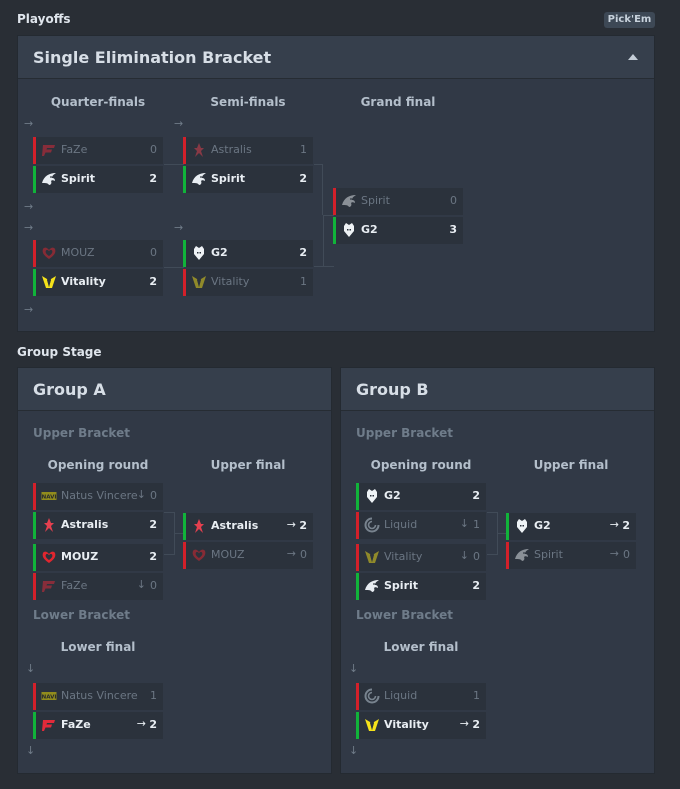 Image resolution: width=680 pixels, height=789 pixels. I want to click on team-name: Natus Vincere, so click(99, 695).